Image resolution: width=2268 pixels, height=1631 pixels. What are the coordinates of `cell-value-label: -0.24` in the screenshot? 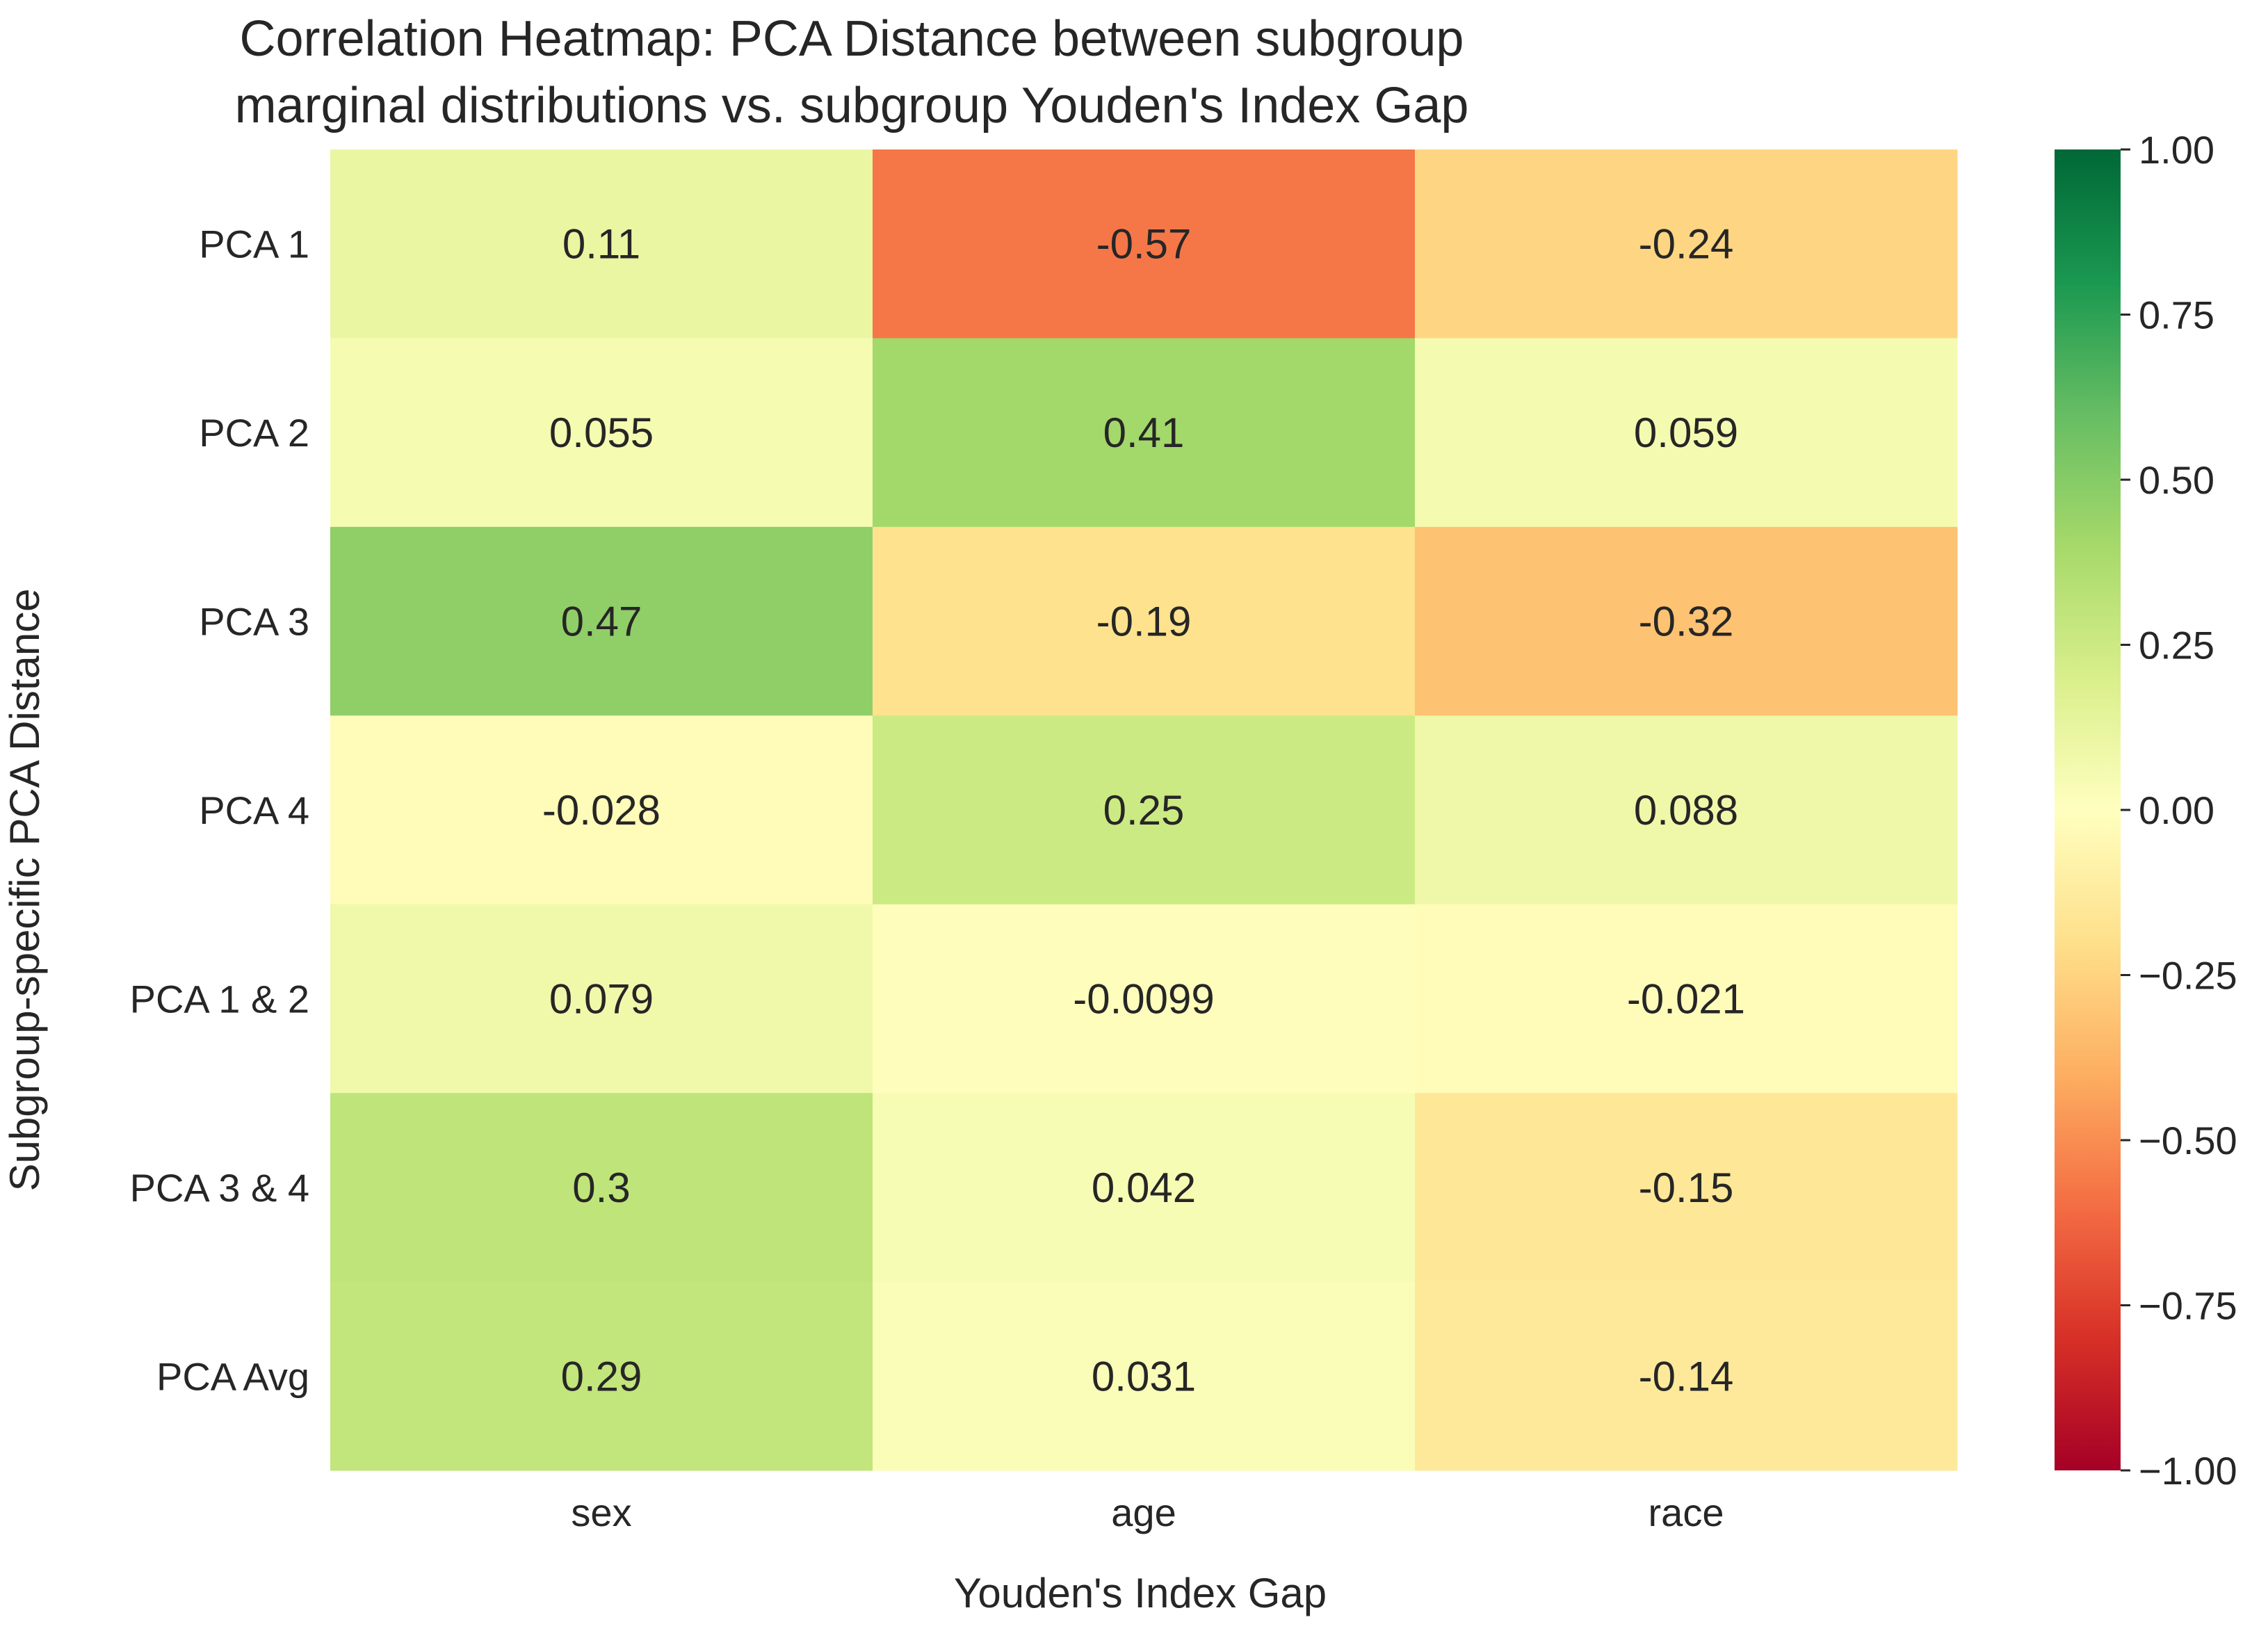 It's located at (1686, 244).